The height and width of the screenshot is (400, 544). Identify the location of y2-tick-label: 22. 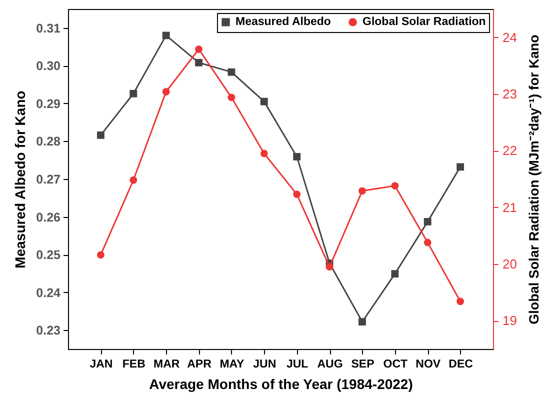
(509, 150).